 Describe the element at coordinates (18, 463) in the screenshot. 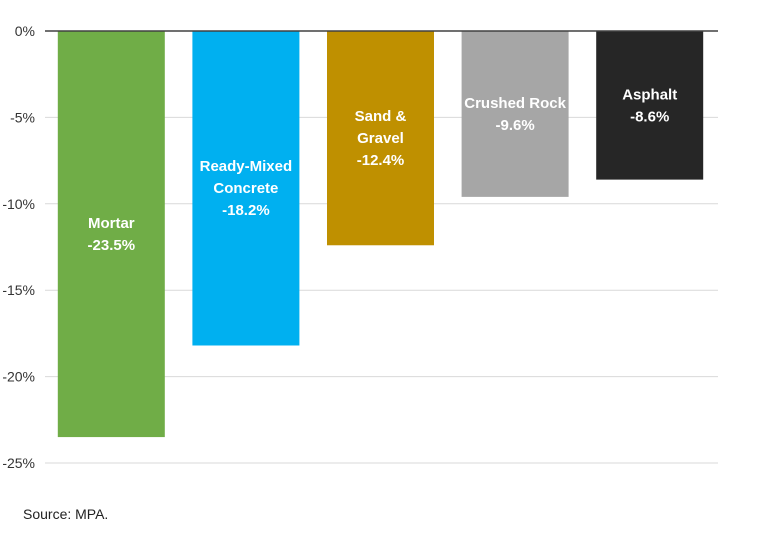

I see `y-tick-label: -25%` at that location.